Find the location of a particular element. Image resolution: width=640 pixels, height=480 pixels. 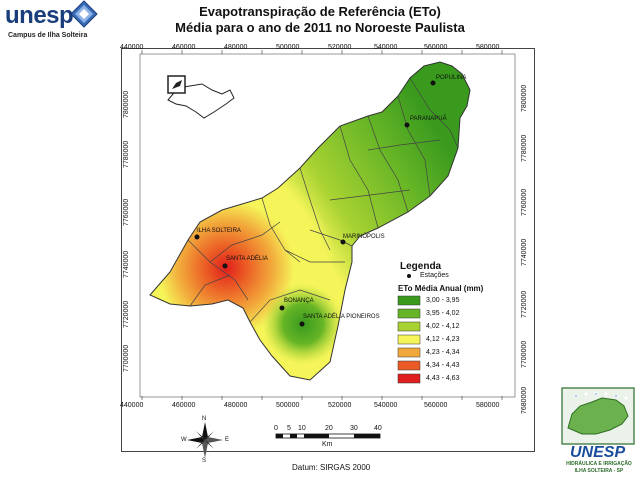

legend-swatches is located at coordinates (409, 339).